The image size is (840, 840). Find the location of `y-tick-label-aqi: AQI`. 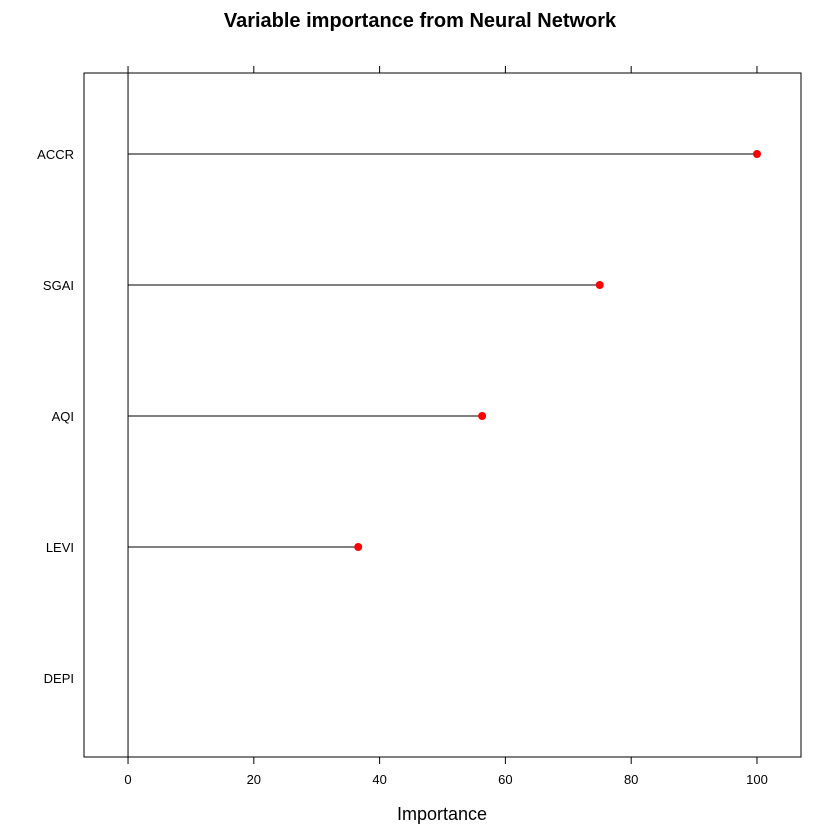

y-tick-label-aqi: AQI is located at coordinates (63, 416).